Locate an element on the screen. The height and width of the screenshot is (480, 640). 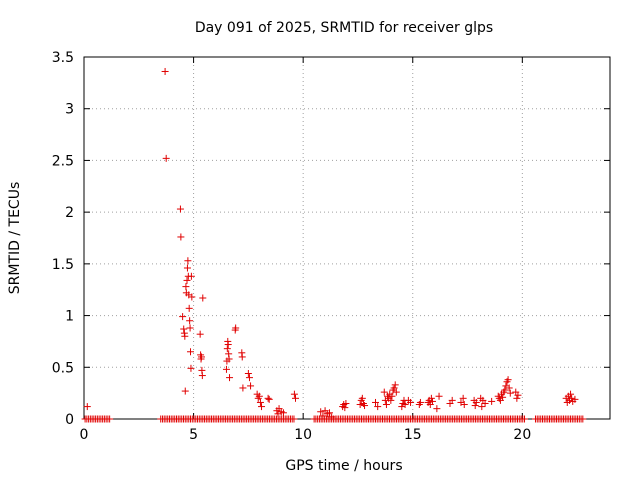
x-axis-label: GPS time / hours is located at coordinates (343, 466).